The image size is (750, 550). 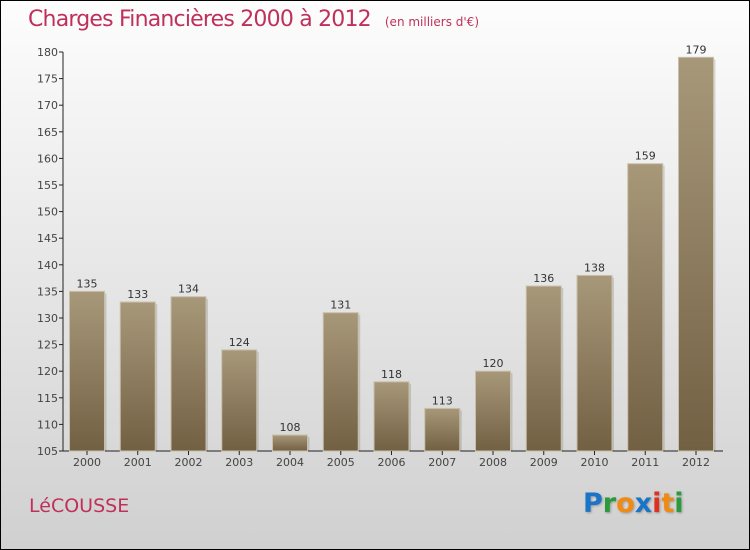 What do you see at coordinates (290, 462) in the screenshot?
I see `x-tick-label: 2004` at bounding box center [290, 462].